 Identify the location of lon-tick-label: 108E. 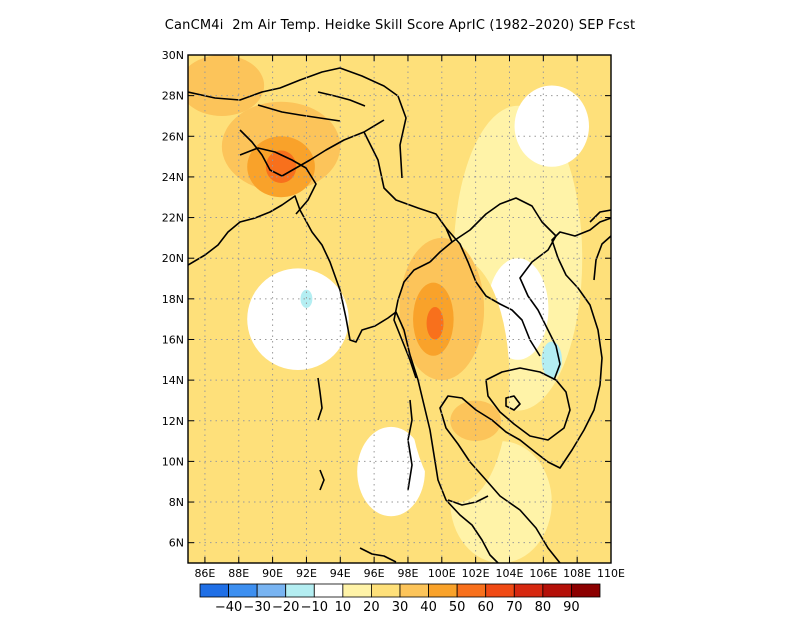
(577, 573).